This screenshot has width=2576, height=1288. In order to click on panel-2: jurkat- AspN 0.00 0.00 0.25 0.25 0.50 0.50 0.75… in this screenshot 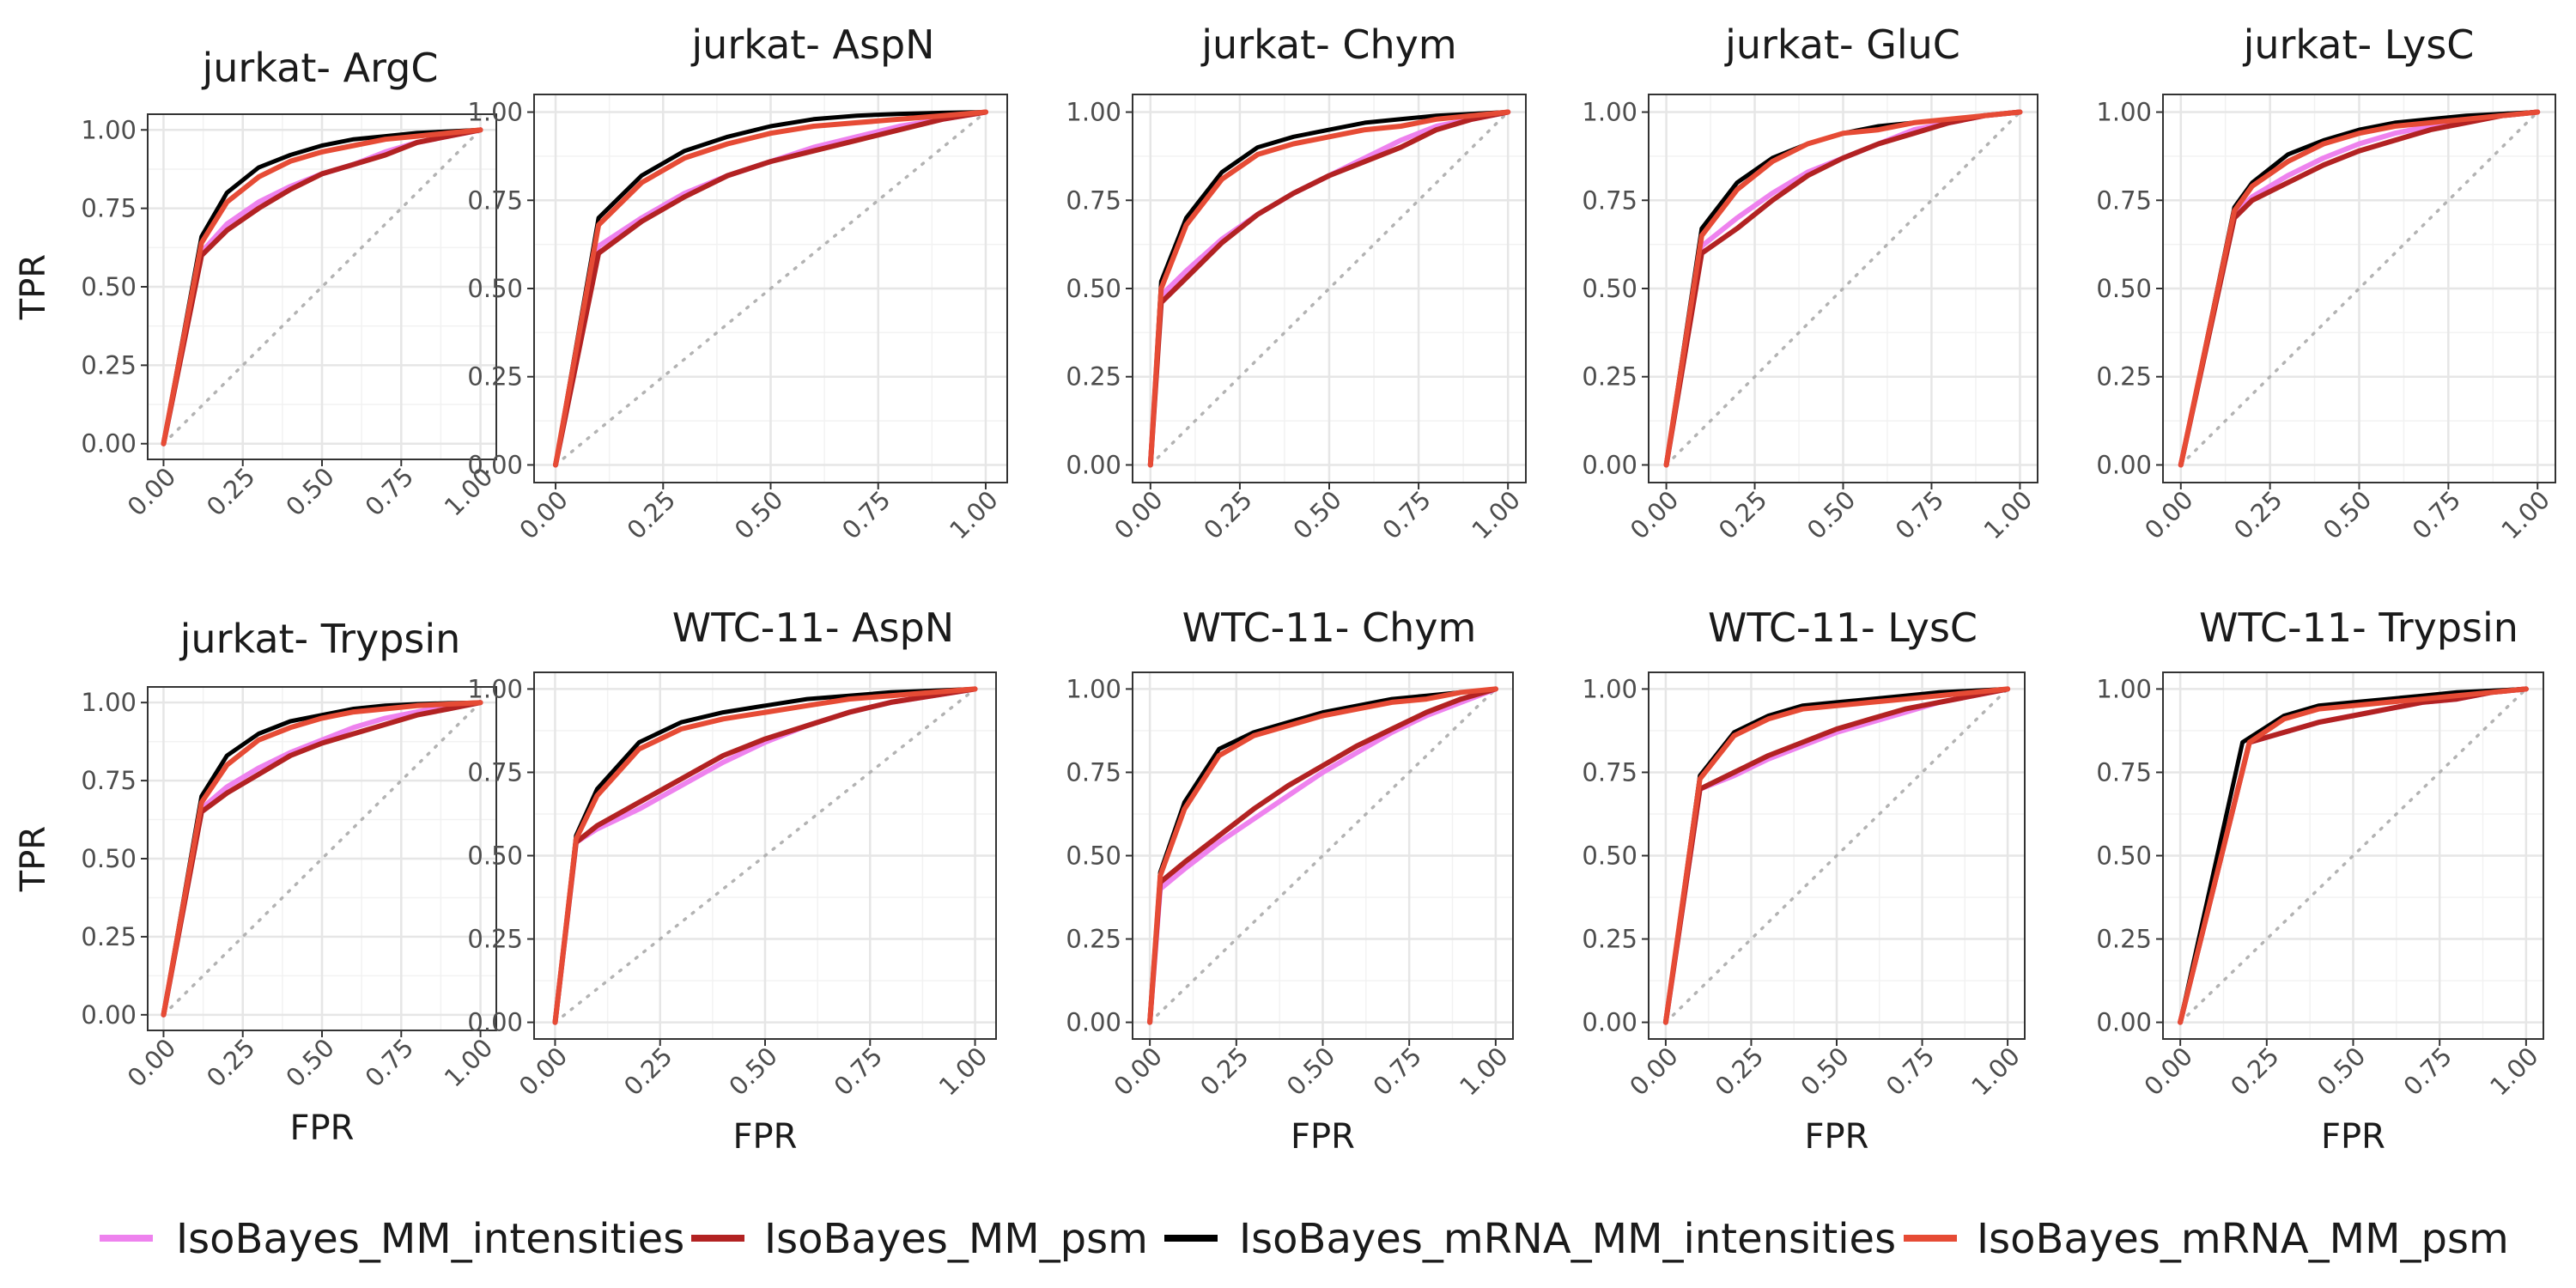, I will do `click(737, 283)`.